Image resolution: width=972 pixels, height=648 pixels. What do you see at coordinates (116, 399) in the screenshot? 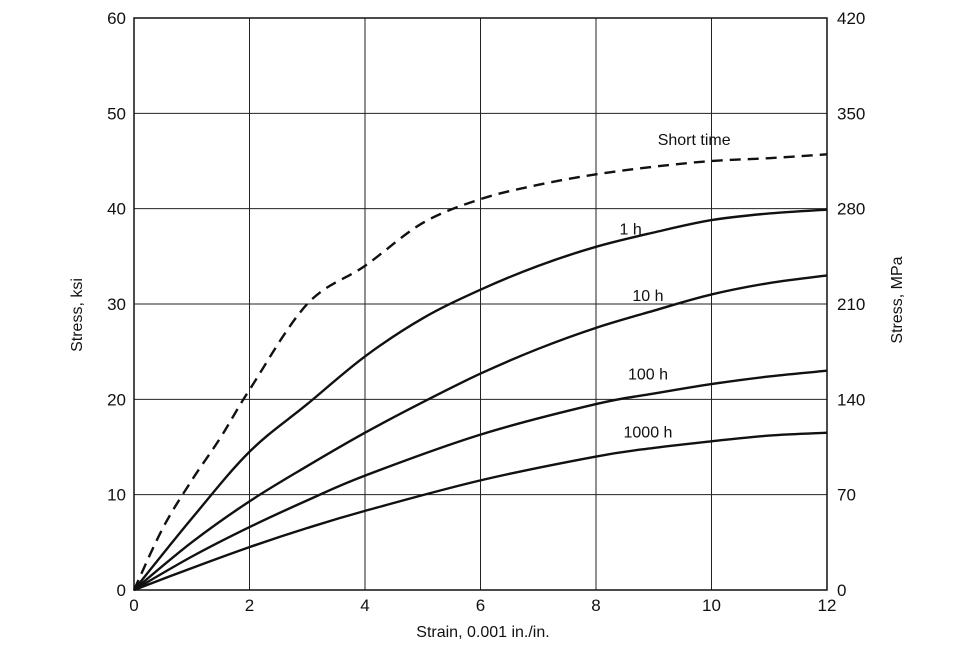
I see `y-tick-label-left: 20` at bounding box center [116, 399].